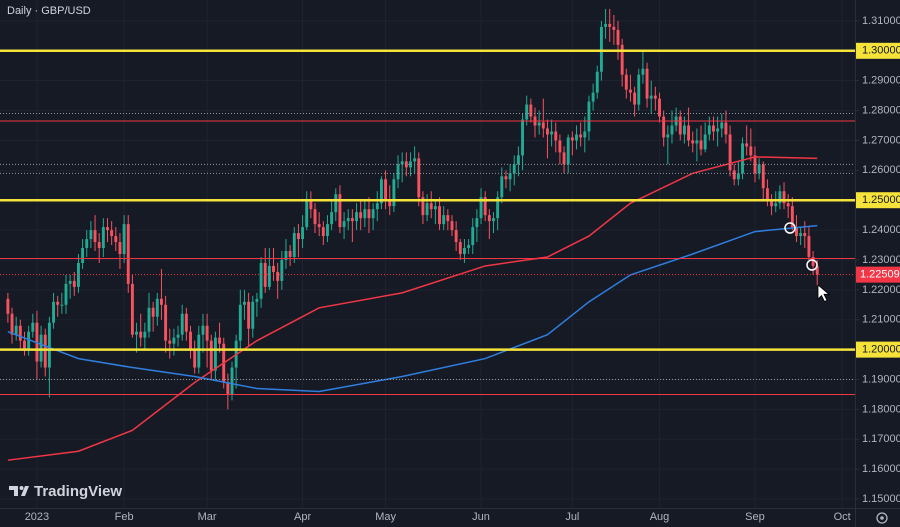 This screenshot has height=527, width=900. What do you see at coordinates (78, 491) in the screenshot?
I see `logo-text: TradingView` at bounding box center [78, 491].